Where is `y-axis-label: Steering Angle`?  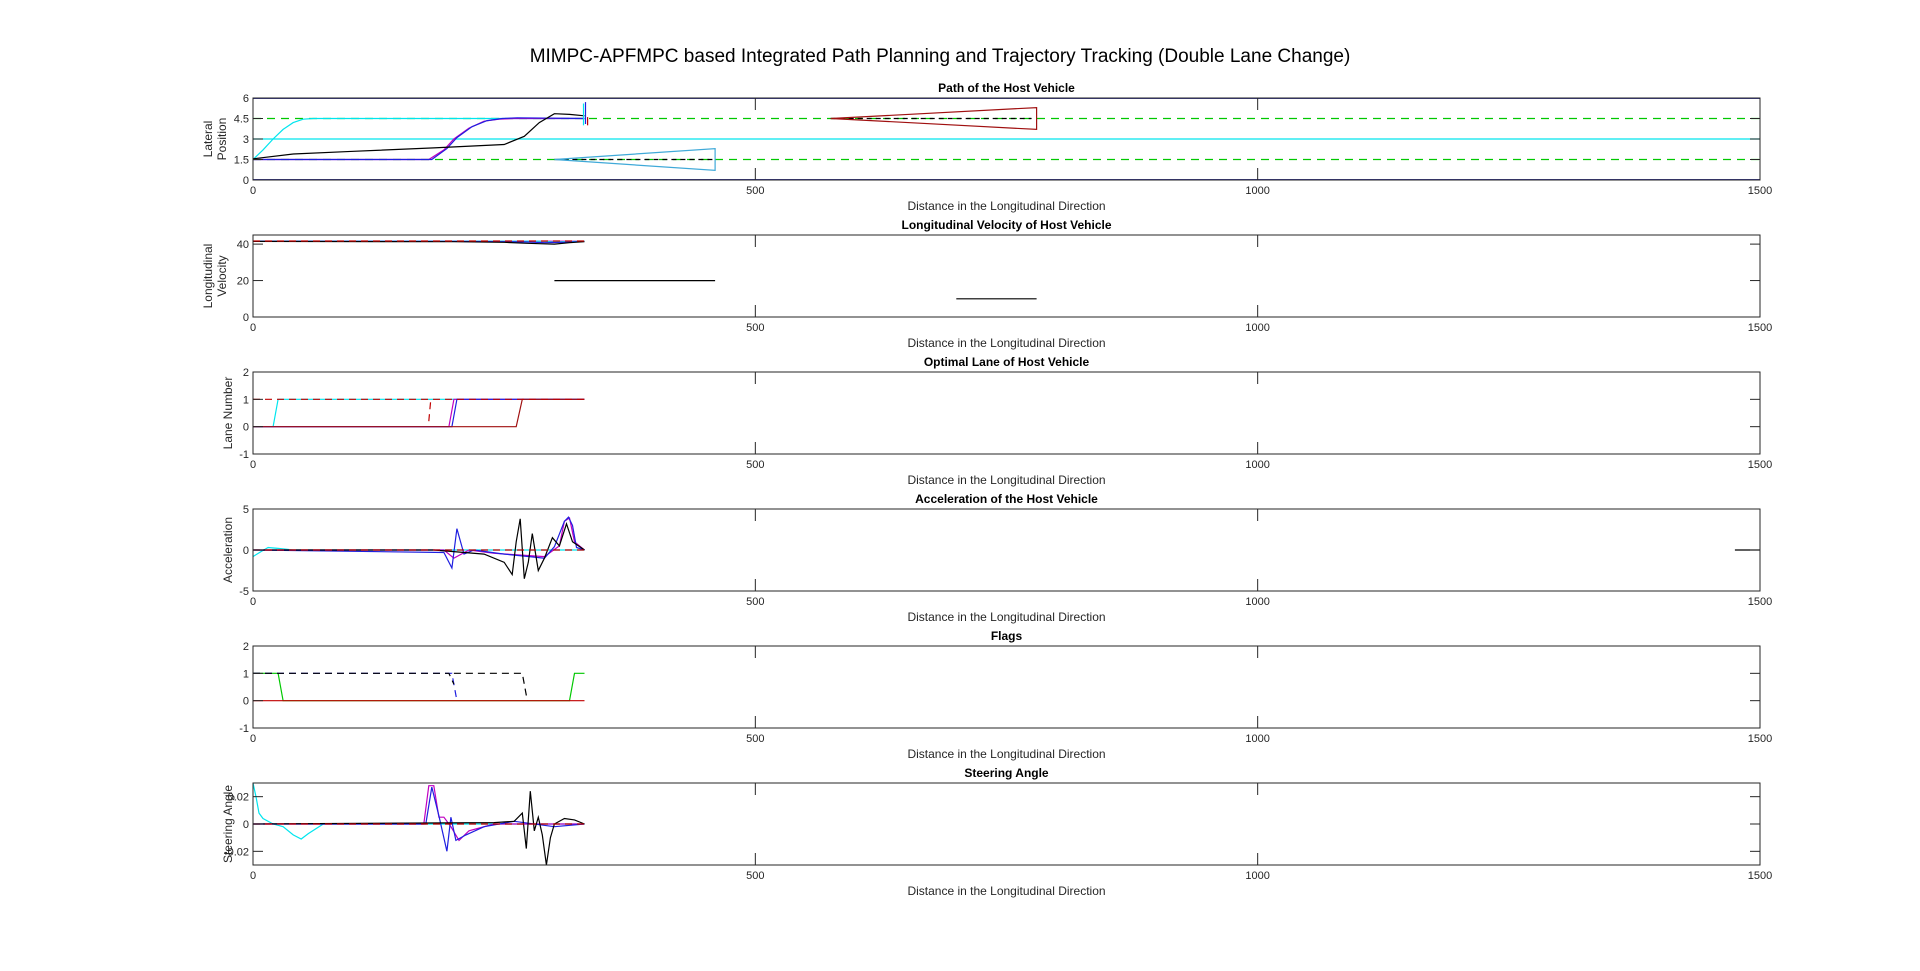 y-axis-label: Steering Angle is located at coordinates (228, 824).